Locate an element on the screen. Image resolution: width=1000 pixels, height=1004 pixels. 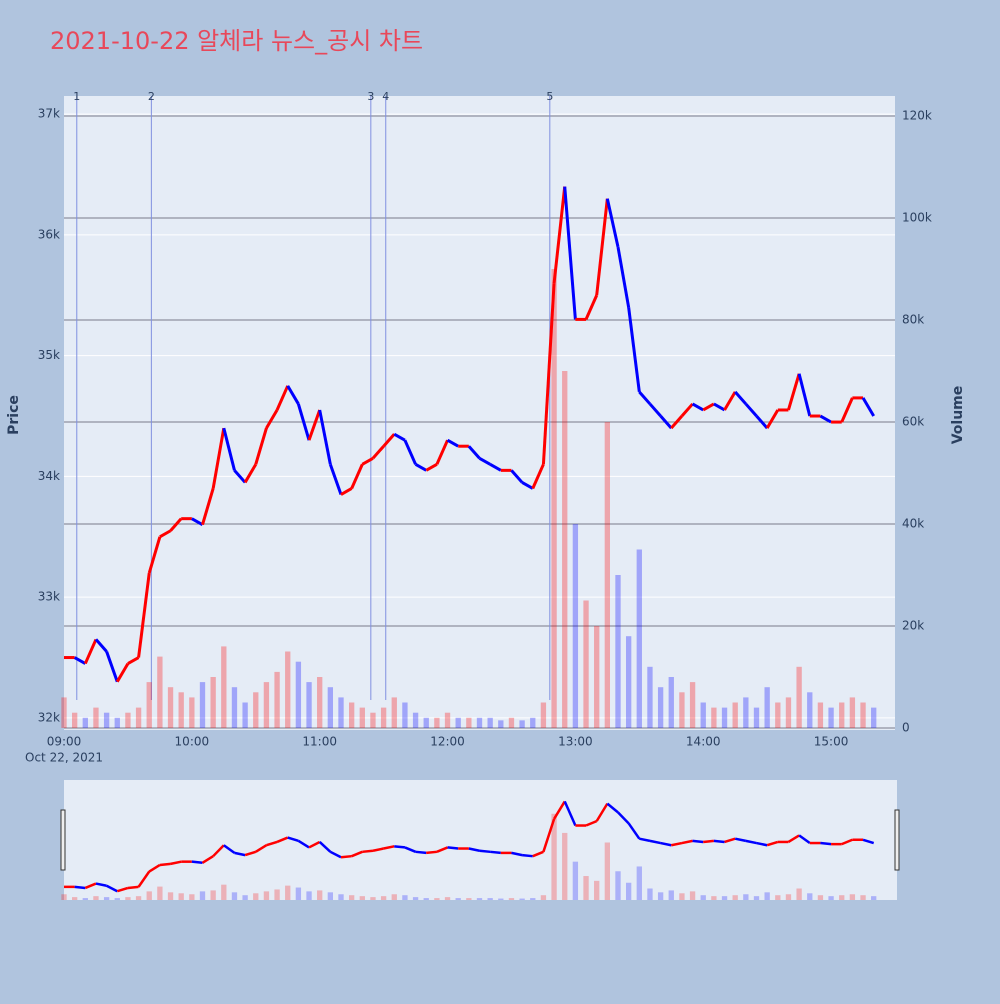
chart-title: 2021-10-22 알체라 뉴스_공시 차트 is located at coordinates (236, 41).